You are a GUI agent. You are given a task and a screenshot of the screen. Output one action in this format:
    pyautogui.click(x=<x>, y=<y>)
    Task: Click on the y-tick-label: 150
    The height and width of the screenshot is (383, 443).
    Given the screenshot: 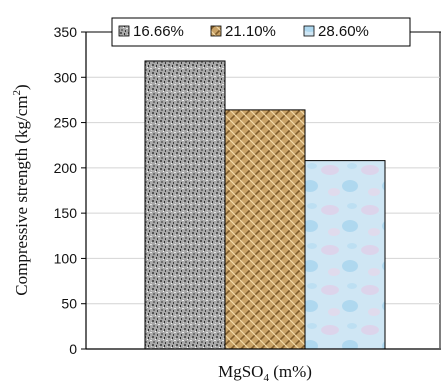 What is the action you would take?
    pyautogui.click(x=66, y=213)
    